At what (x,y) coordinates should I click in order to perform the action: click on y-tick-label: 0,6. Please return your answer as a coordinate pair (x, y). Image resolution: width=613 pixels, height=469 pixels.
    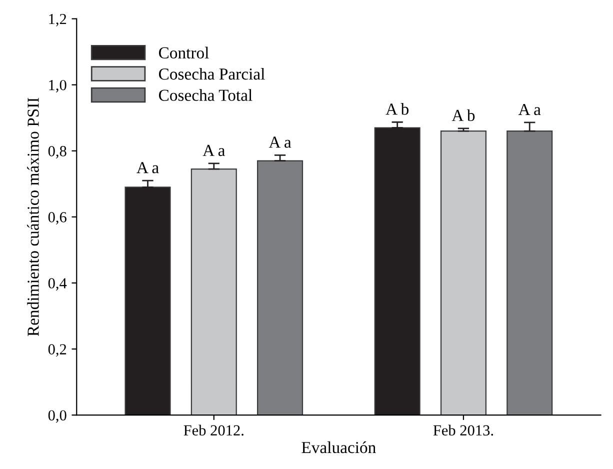
    Looking at the image, I should click on (57, 218).